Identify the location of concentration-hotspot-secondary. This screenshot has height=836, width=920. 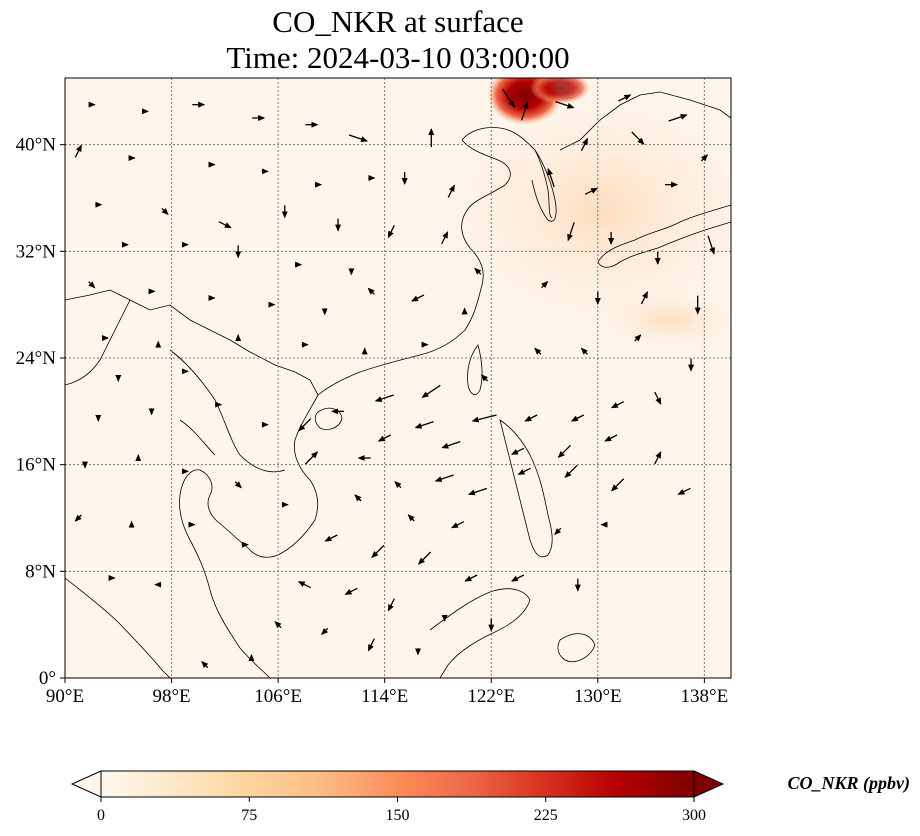
(560, 91).